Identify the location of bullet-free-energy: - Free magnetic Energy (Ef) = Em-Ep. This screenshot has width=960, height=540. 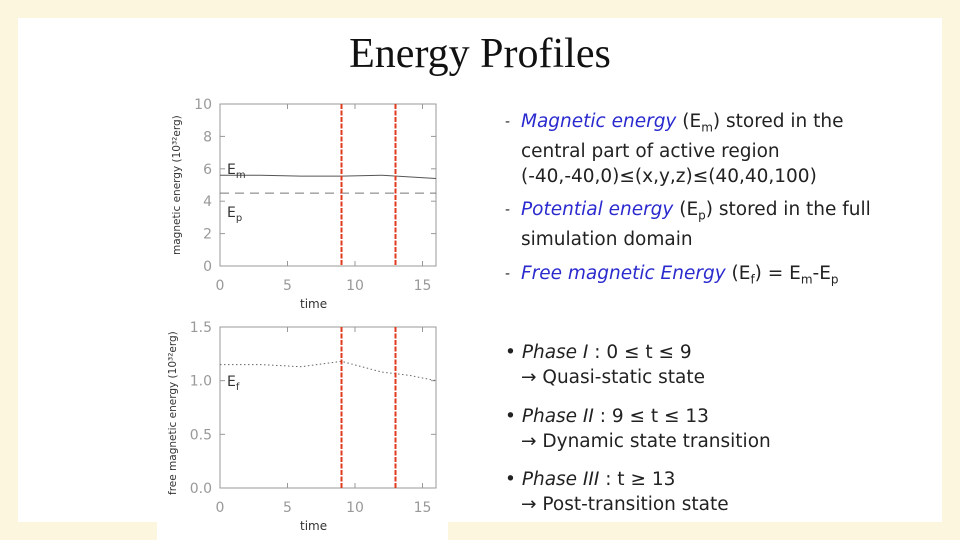
(672, 275).